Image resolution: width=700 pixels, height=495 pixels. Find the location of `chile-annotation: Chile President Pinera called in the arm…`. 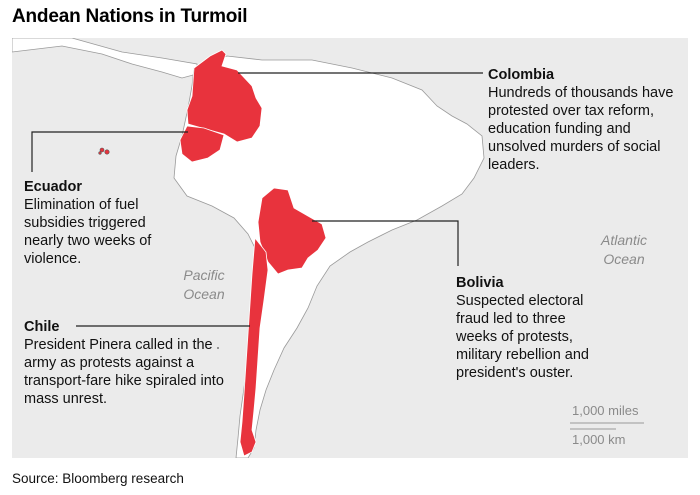

chile-annotation: Chile President Pinera called in the arm… is located at coordinates (124, 363).